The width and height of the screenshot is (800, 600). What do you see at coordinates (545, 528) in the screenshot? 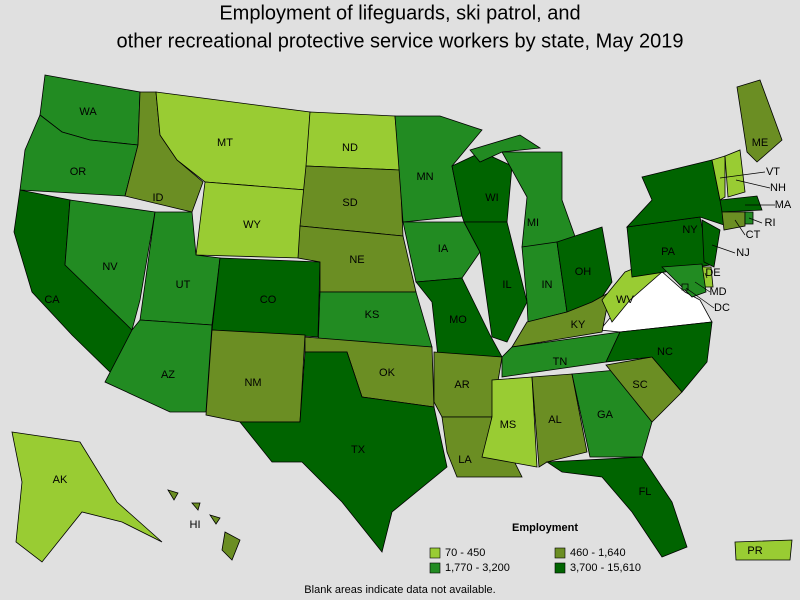
I see `legend-title: Employment` at bounding box center [545, 528].